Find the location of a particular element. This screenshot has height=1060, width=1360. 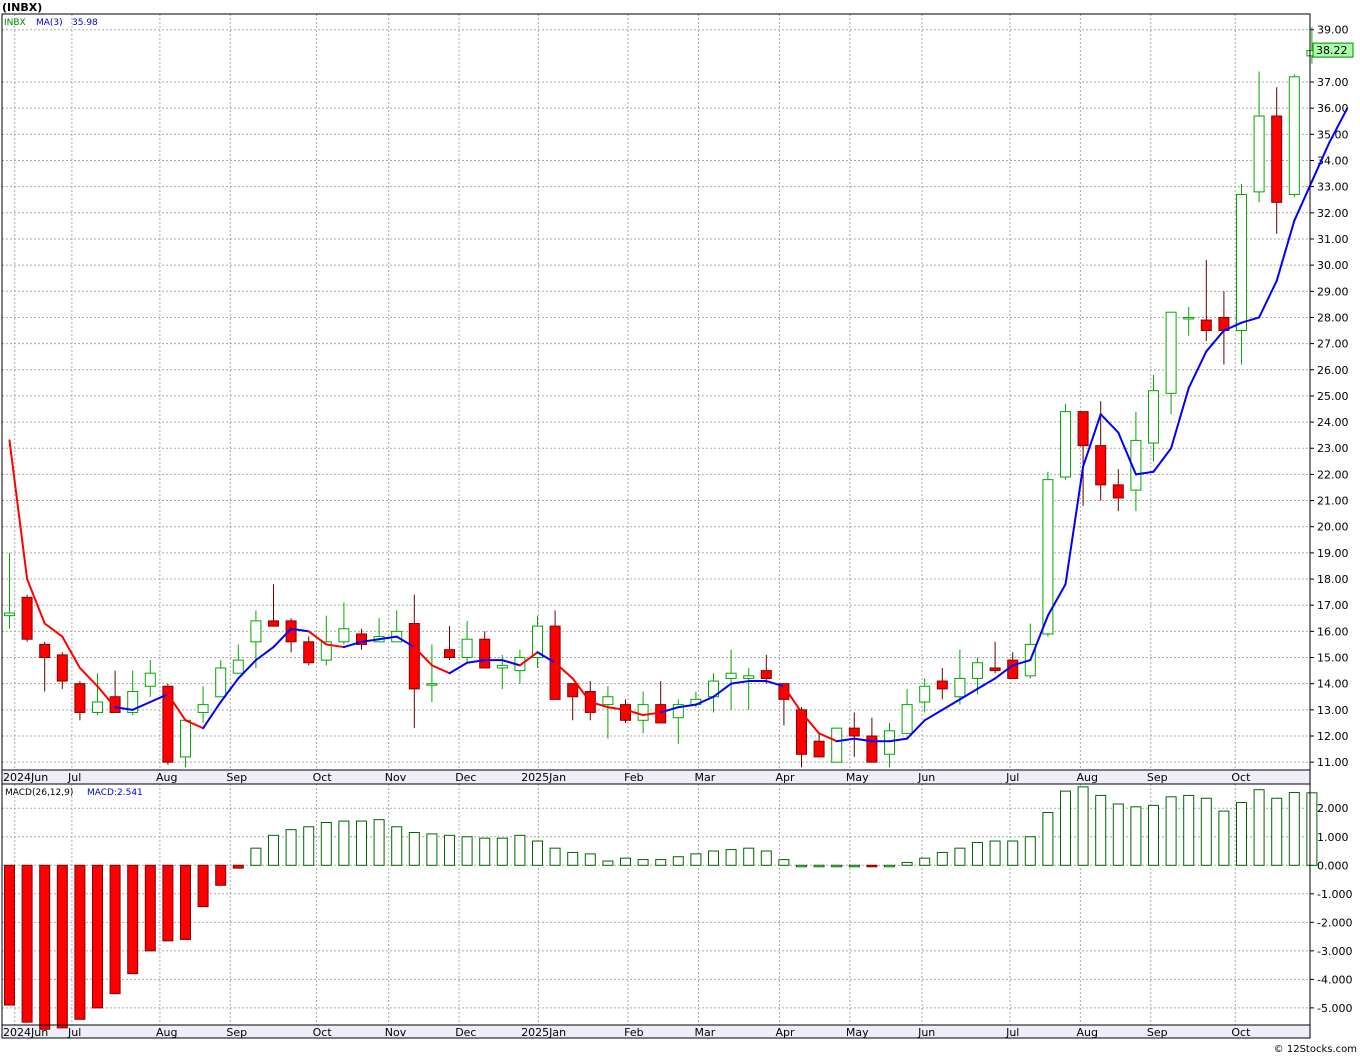

macd-x-axis-band is located at coordinates (656, 1031).